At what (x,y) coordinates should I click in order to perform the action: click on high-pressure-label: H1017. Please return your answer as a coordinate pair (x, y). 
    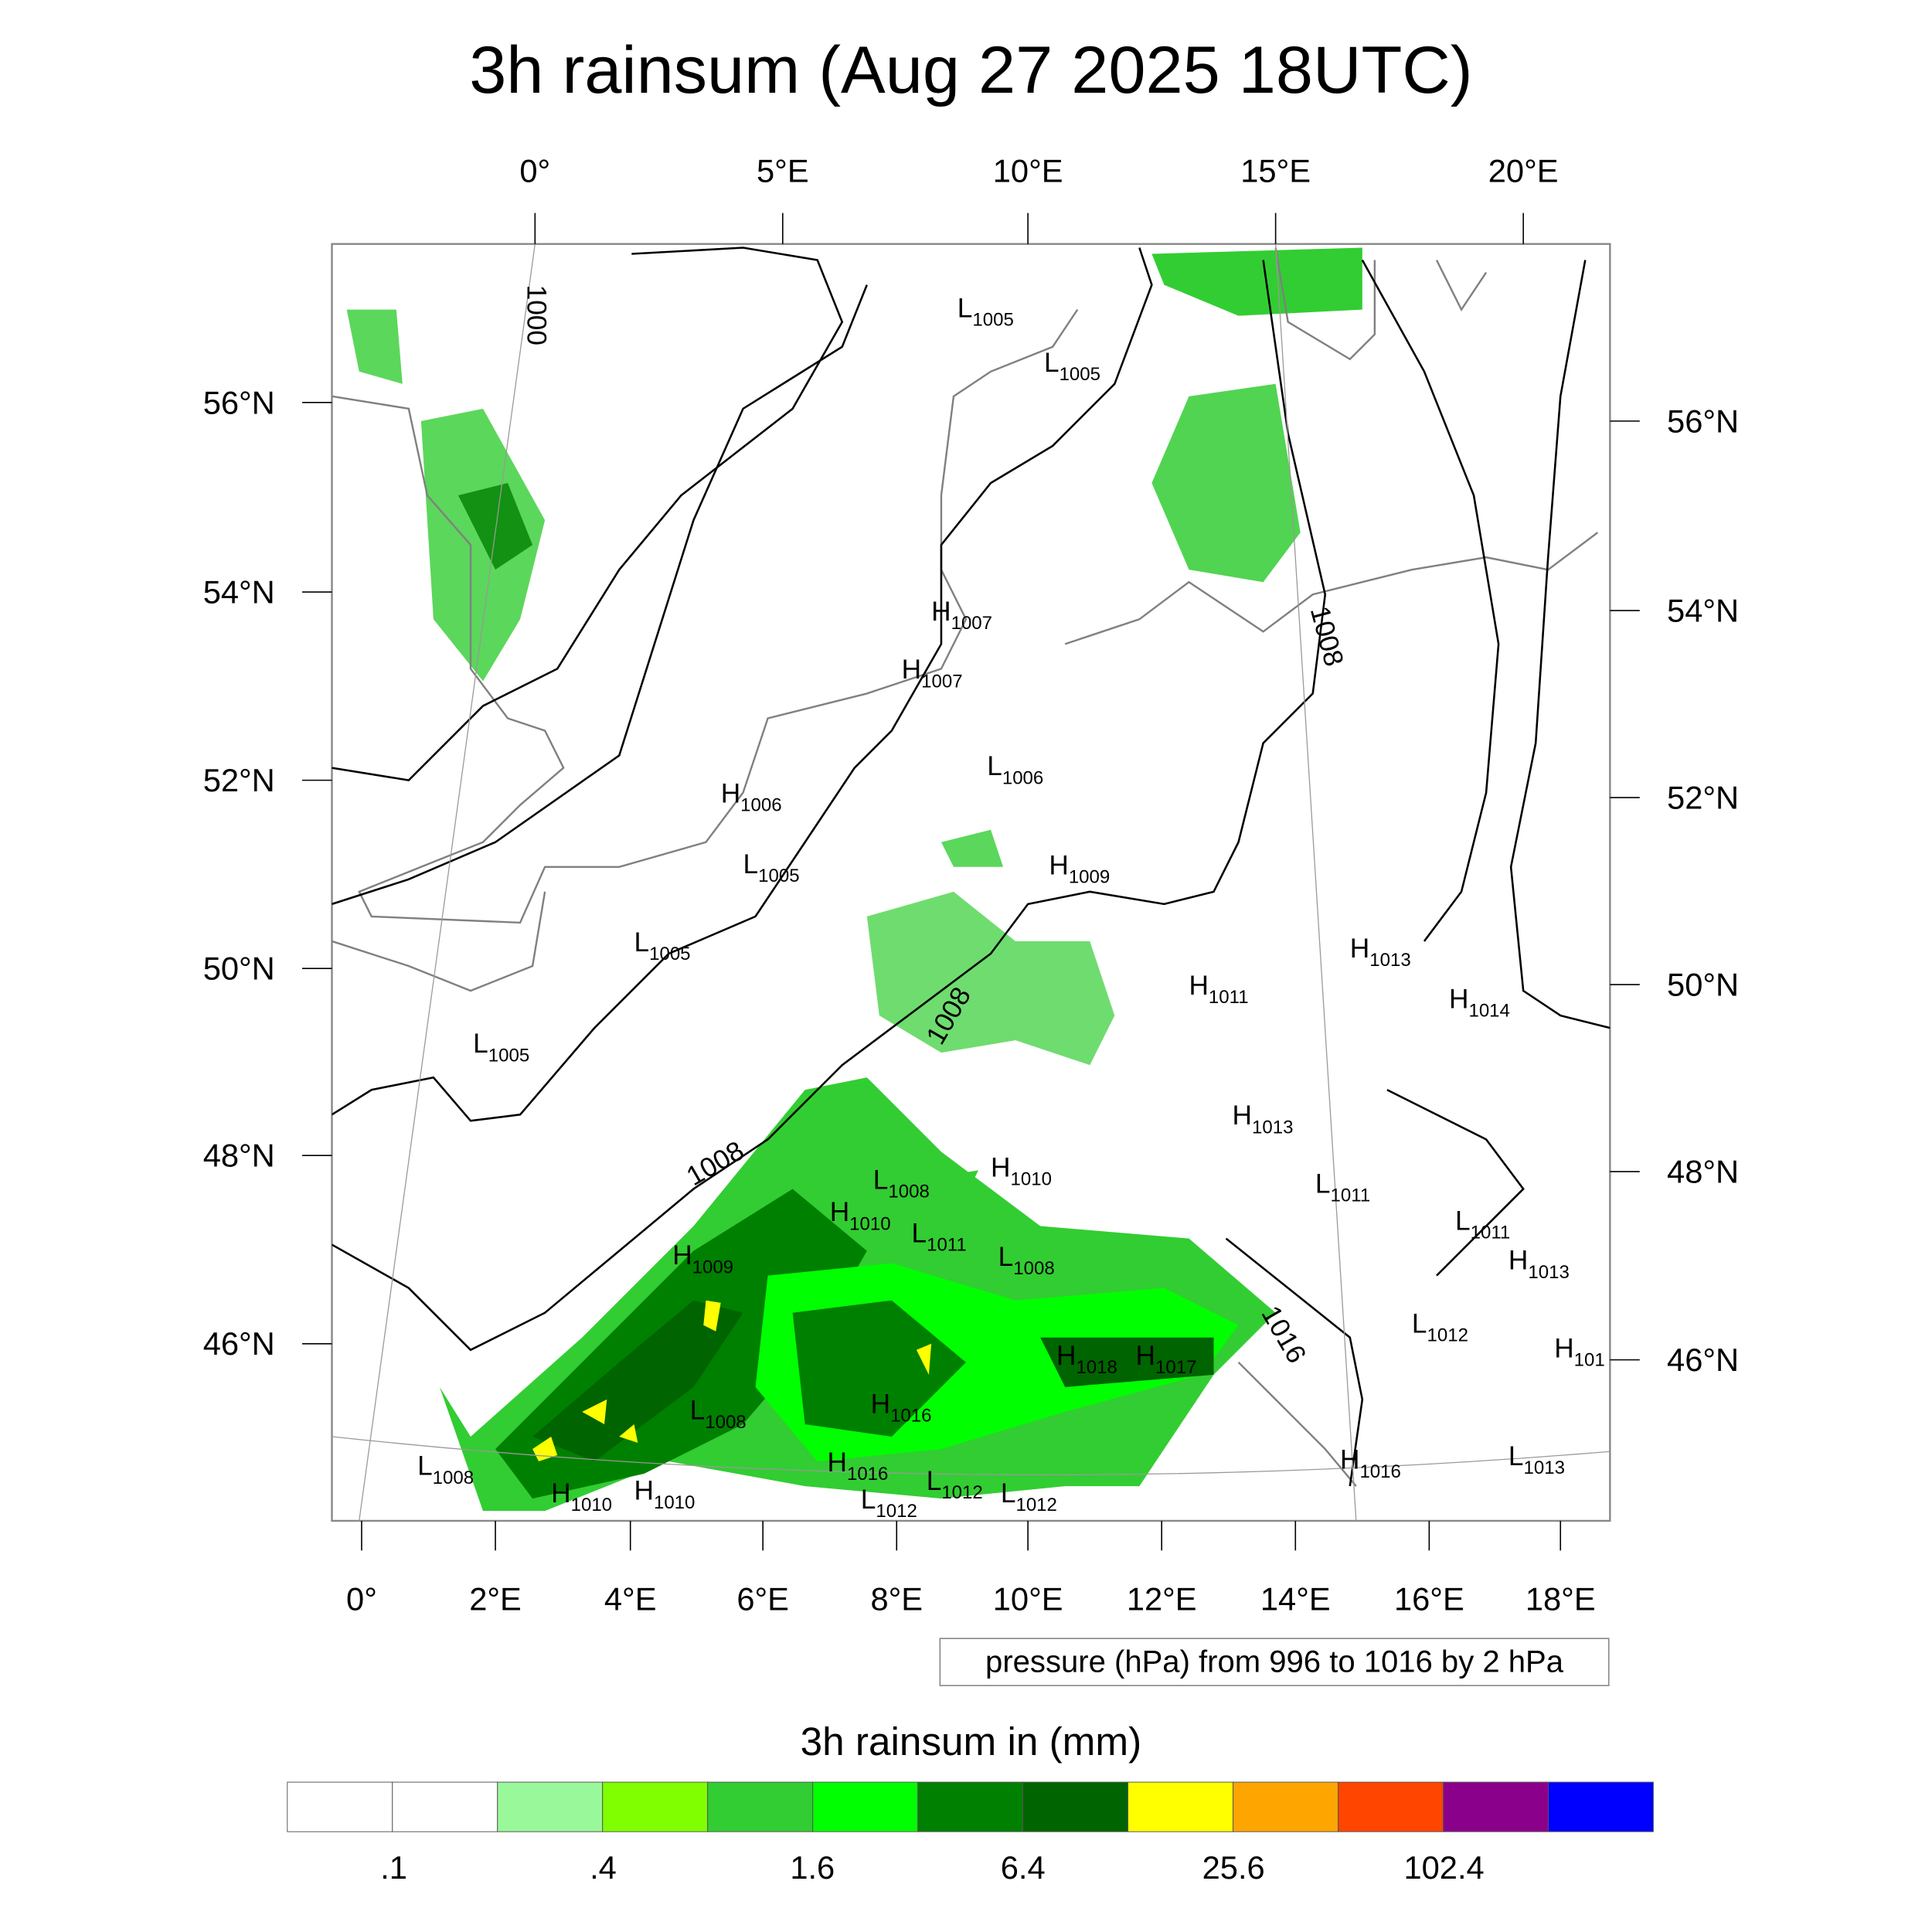
    Looking at the image, I should click on (1166, 1360).